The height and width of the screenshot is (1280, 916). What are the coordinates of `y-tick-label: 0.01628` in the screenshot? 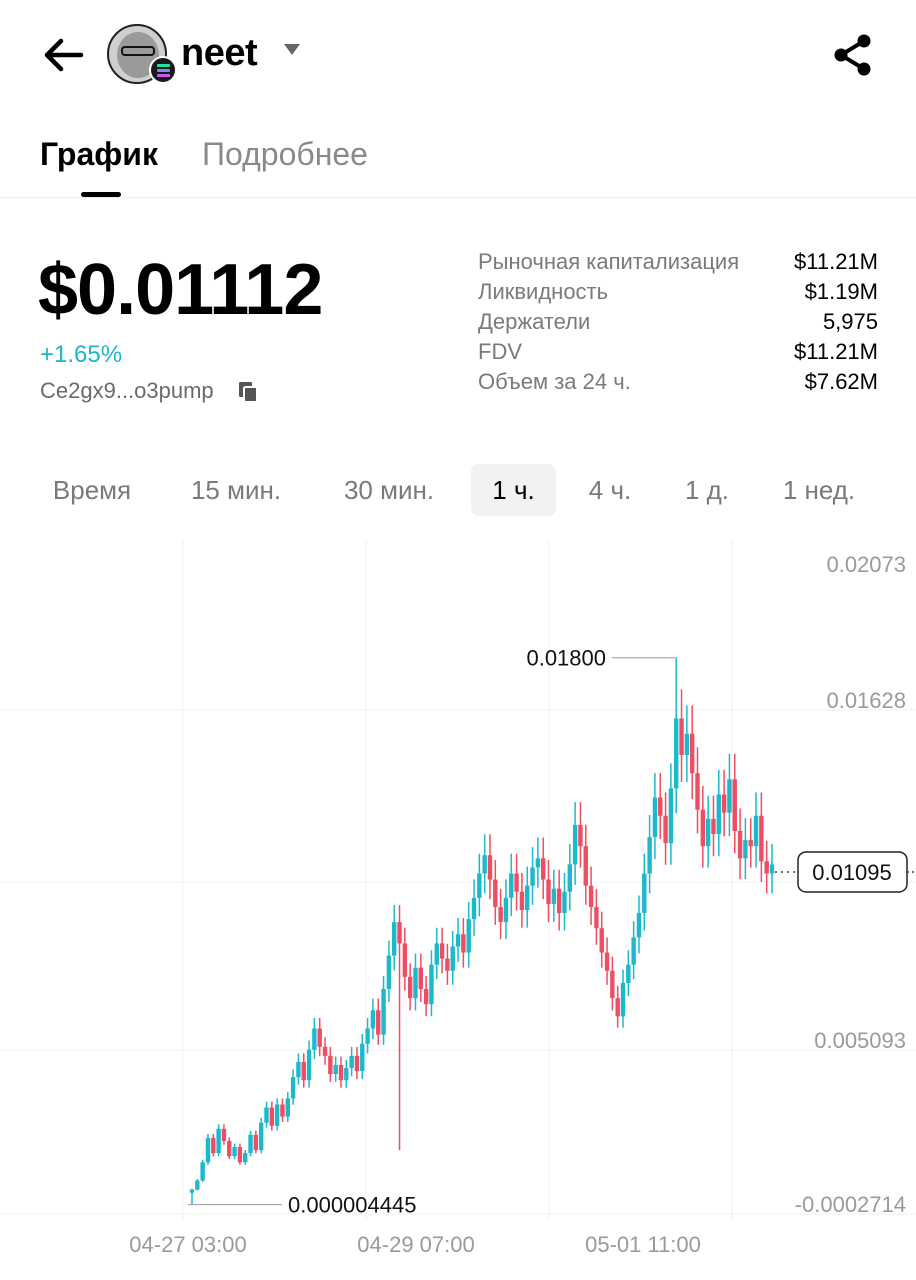 It's located at (866, 700).